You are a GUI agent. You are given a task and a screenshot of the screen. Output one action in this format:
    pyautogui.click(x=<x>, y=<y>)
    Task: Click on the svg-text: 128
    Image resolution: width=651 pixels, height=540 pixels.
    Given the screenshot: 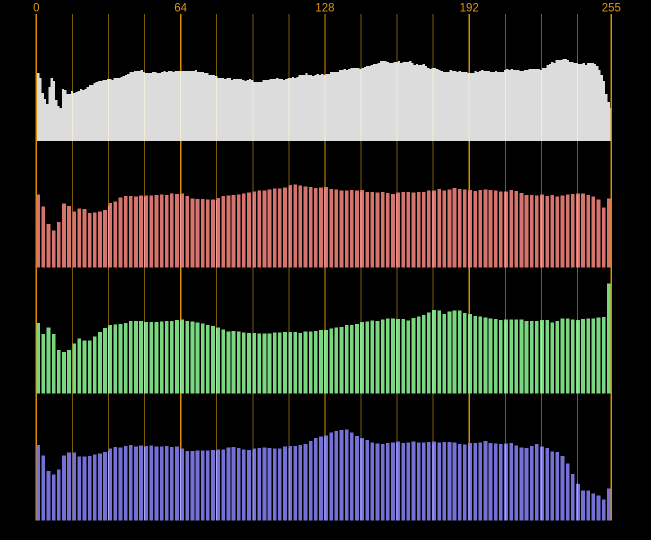 What is the action you would take?
    pyautogui.click(x=324, y=9)
    